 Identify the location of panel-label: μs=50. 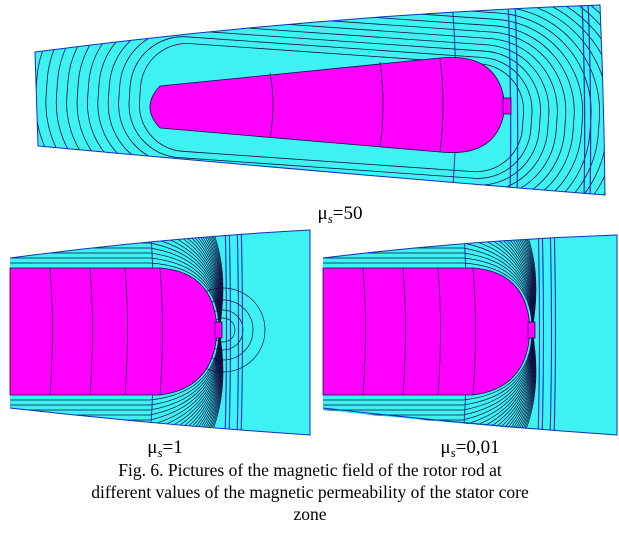
(340, 214).